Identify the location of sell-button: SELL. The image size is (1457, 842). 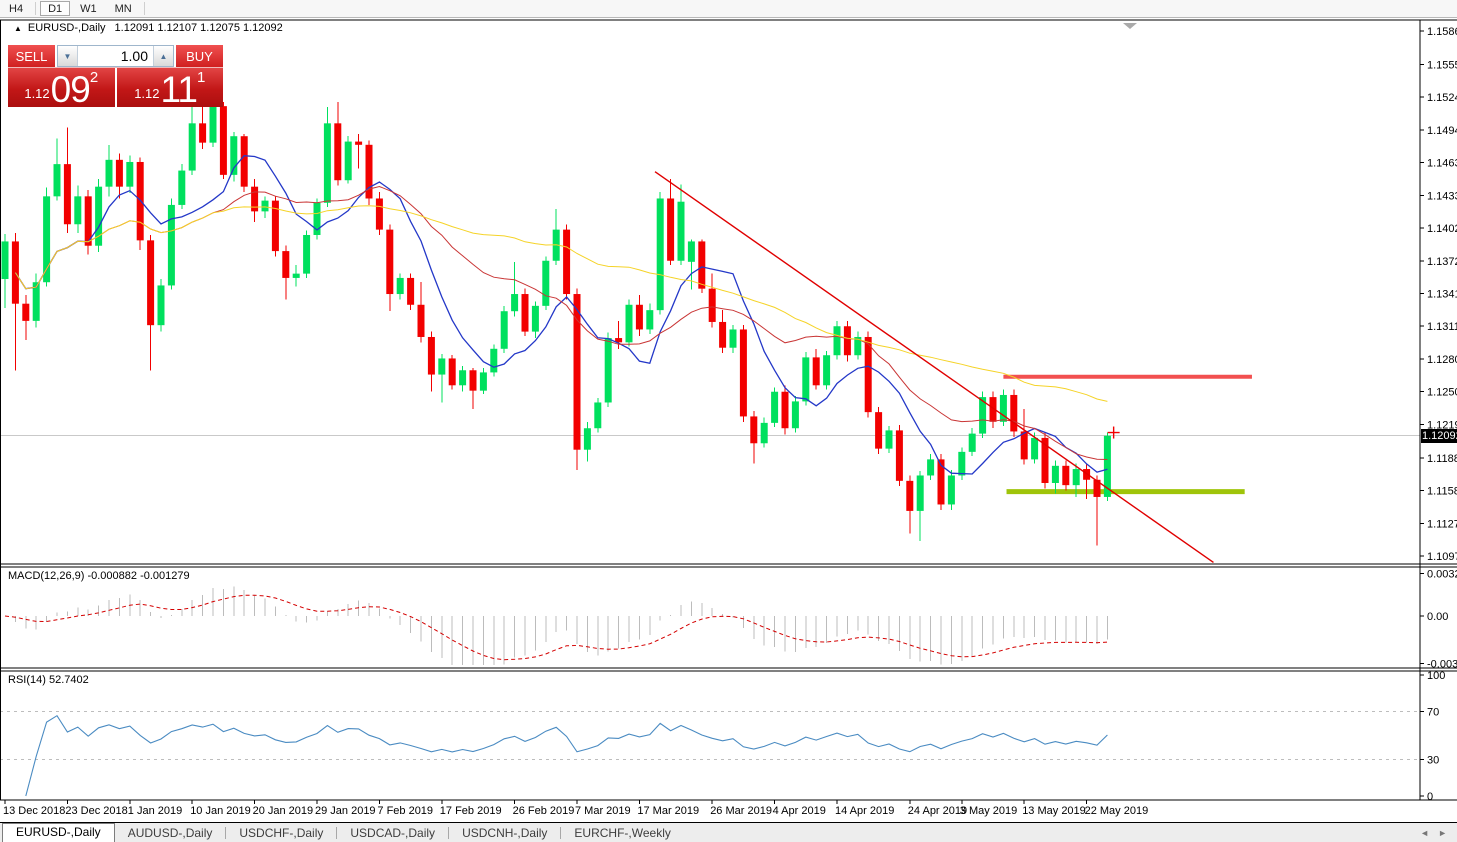
(31, 56).